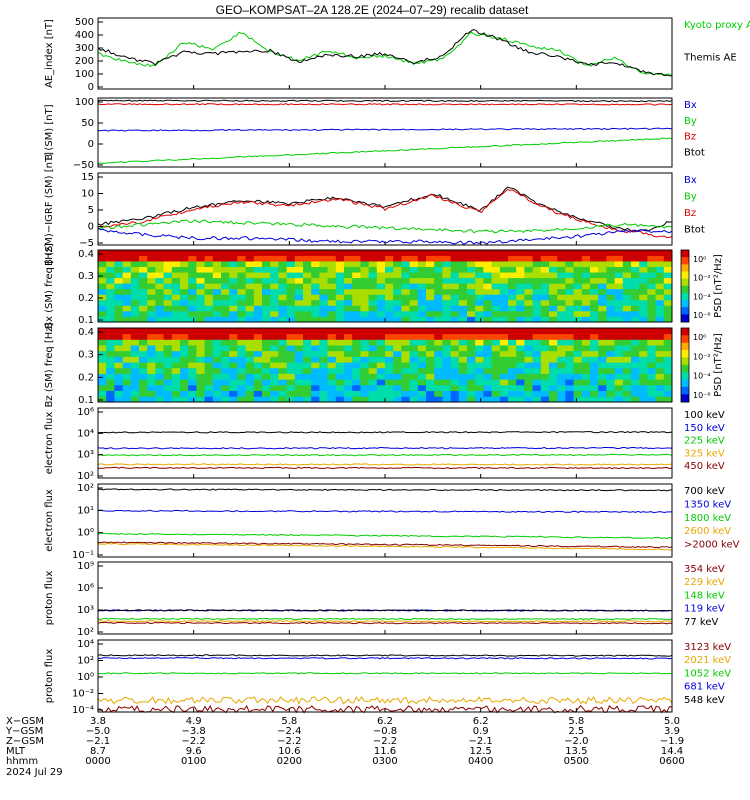 The width and height of the screenshot is (750, 800). Describe the element at coordinates (85, 677) in the screenshot. I see `y-tick-label: 10⁰` at that location.